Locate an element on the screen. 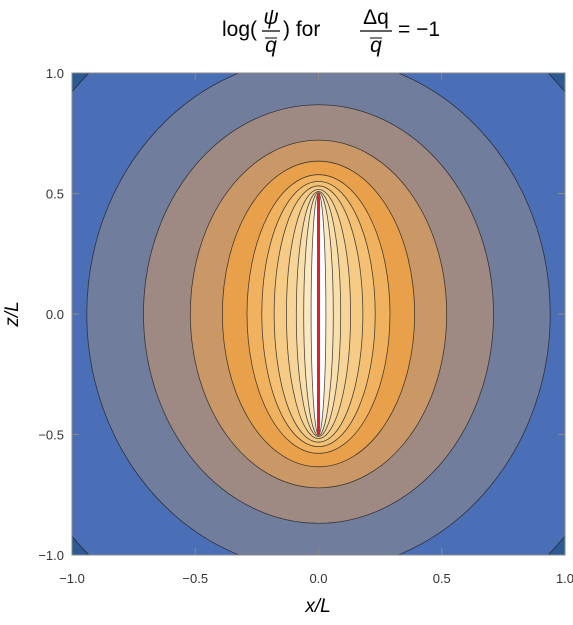 The height and width of the screenshot is (625, 573). x-tick-label: −0.5 is located at coordinates (195, 578).